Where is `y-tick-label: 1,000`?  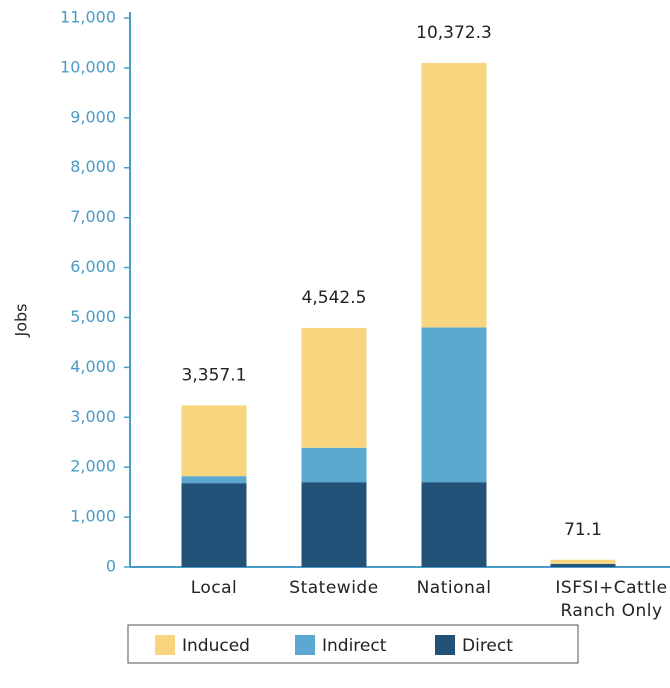
y-tick-label: 1,000 is located at coordinates (93, 516).